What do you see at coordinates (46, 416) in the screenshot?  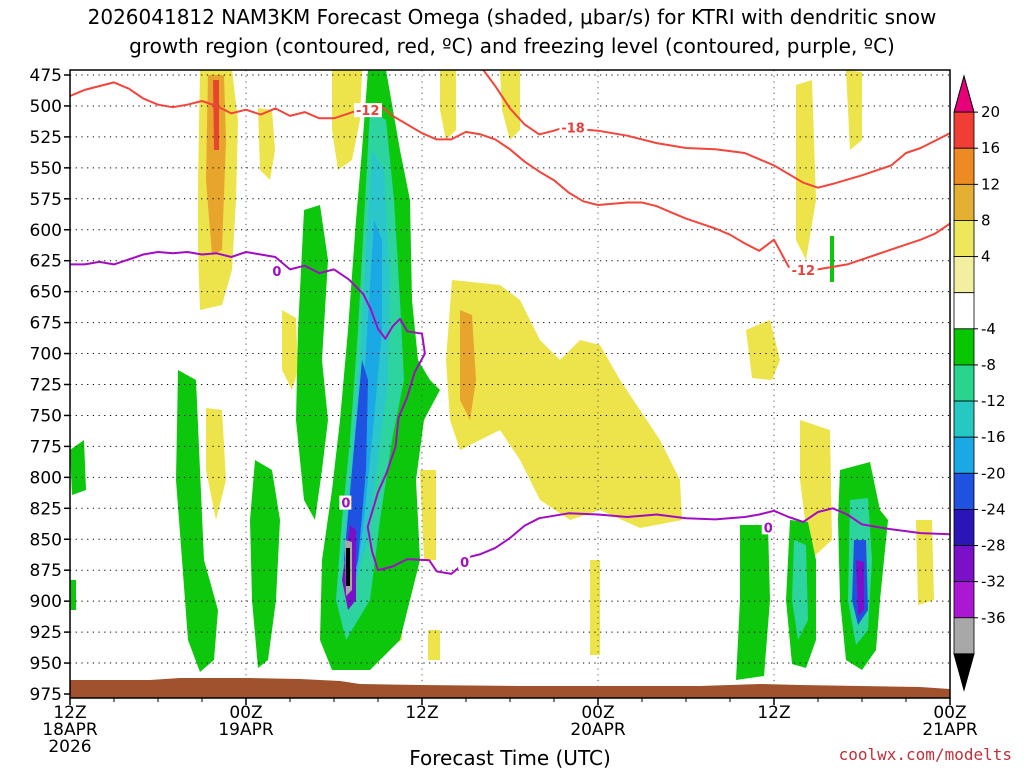 I see `y-tick-label: 750` at bounding box center [46, 416].